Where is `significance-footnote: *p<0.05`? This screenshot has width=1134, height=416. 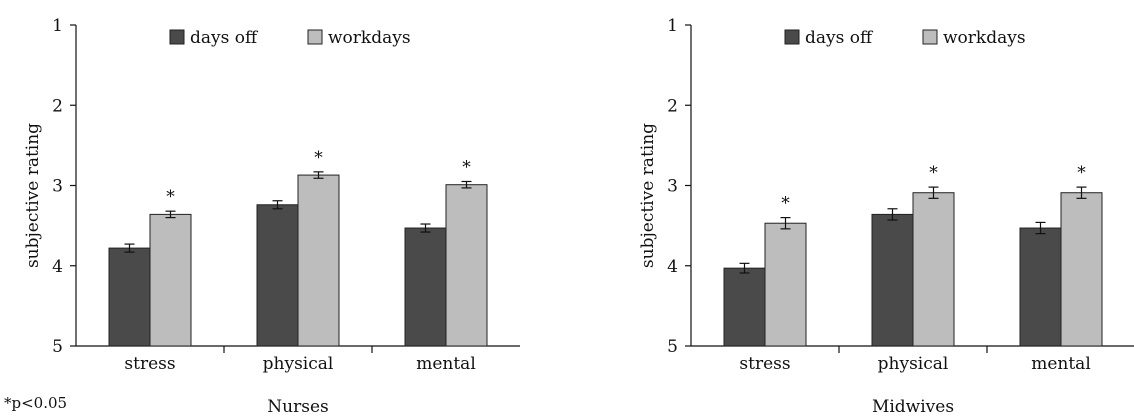
significance-footnote: *p<0.05 is located at coordinates (36, 403).